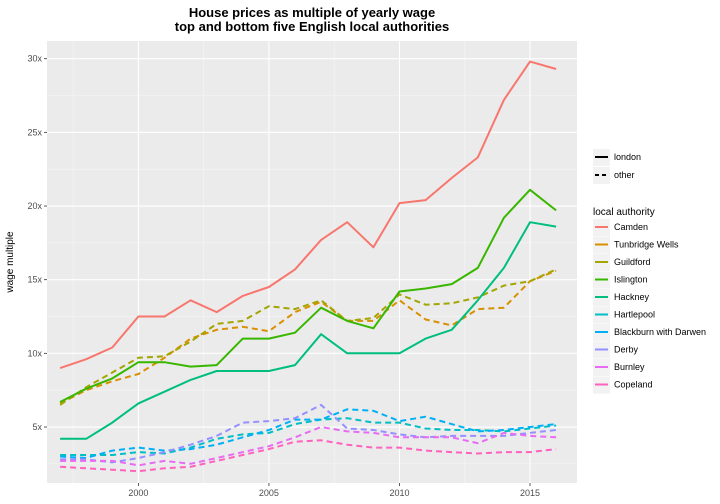 The height and width of the screenshot is (504, 720). I want to click on legend-linetype-label: london, so click(627, 157).